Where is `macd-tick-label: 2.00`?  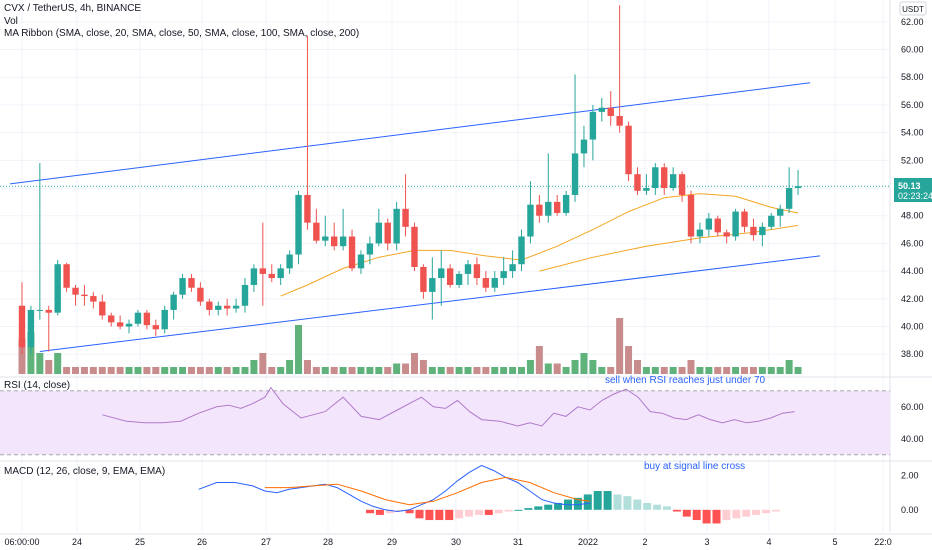
macd-tick-label: 2.00 is located at coordinates (910, 476).